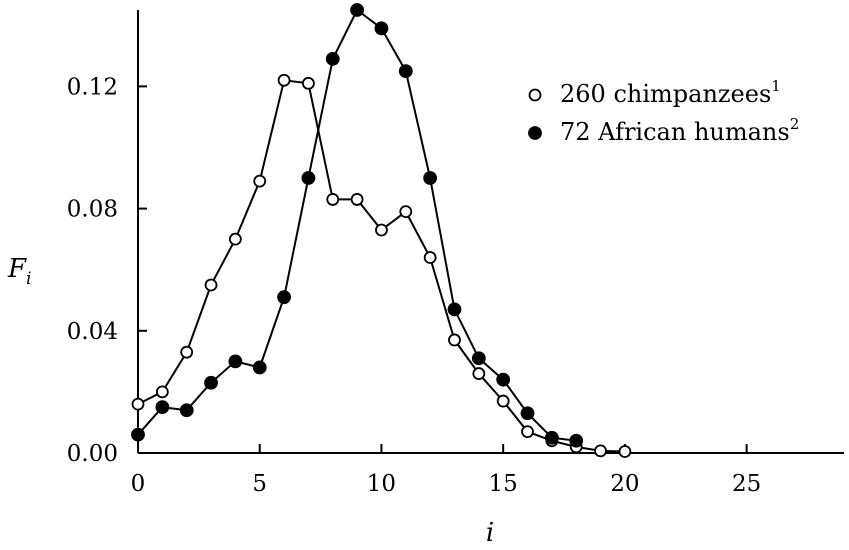 The width and height of the screenshot is (849, 550). What do you see at coordinates (746, 484) in the screenshot?
I see `x-tick-label: 25` at bounding box center [746, 484].